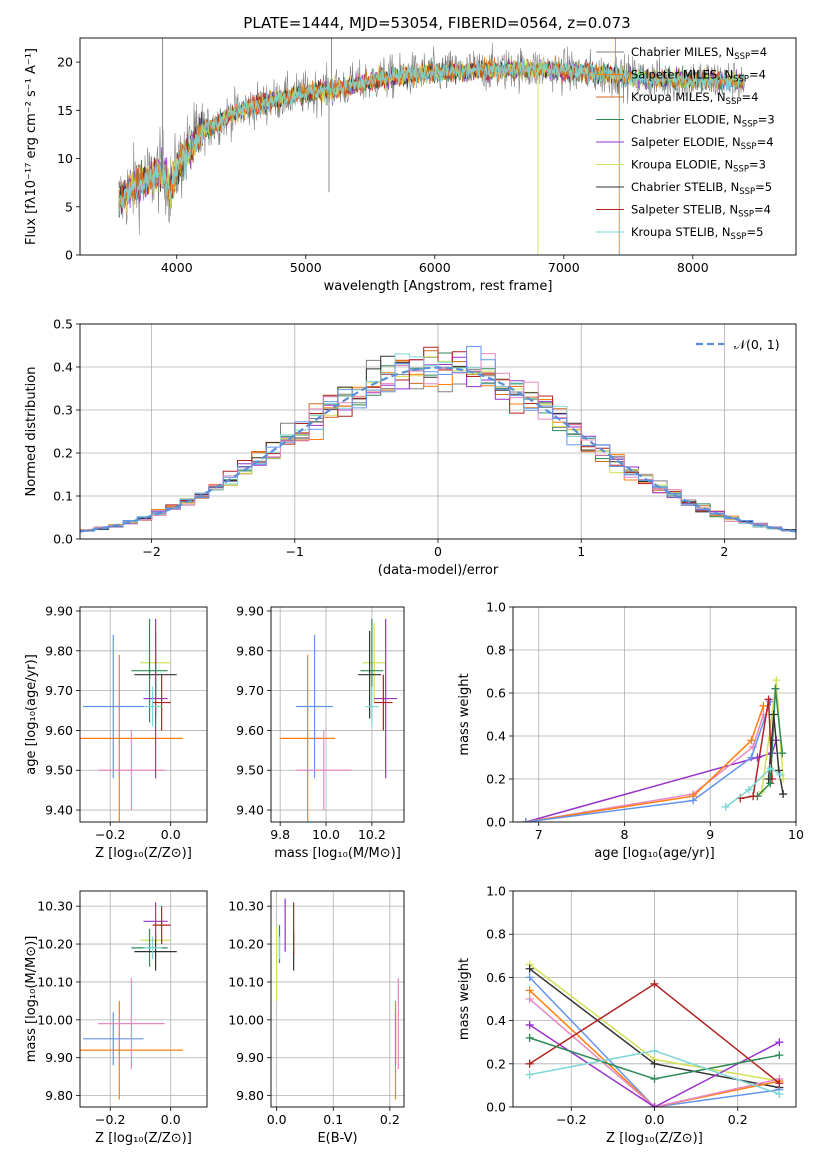 The width and height of the screenshot is (819, 1170). I want to click on x-tick-label: 8000, so click(693, 267).